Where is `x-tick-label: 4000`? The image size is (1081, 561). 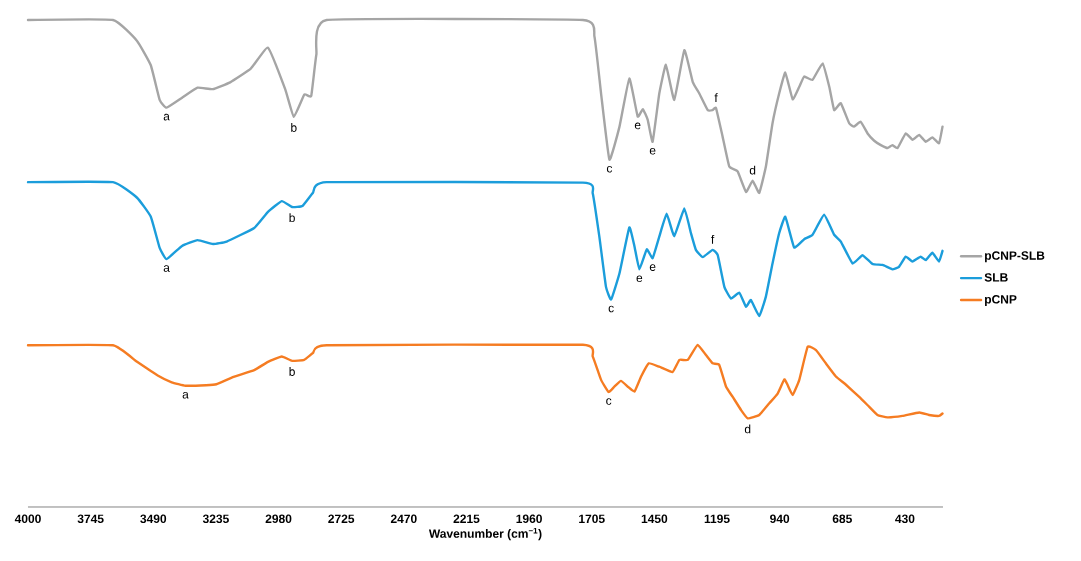
x-tick-label: 4000 is located at coordinates (27, 519).